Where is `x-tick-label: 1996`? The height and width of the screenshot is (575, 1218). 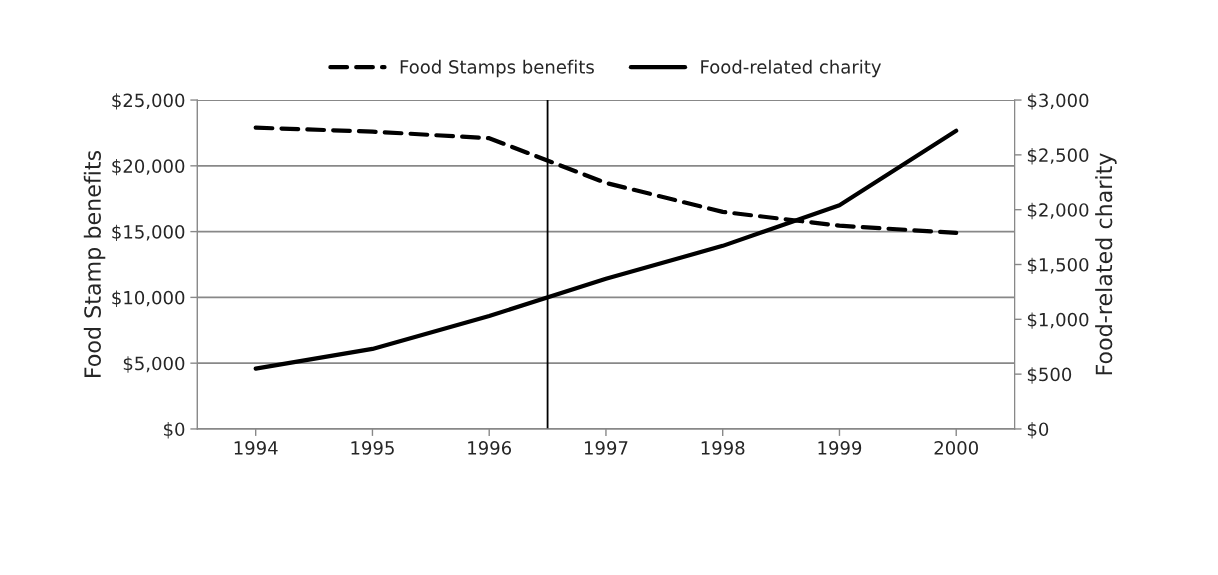 x-tick-label: 1996 is located at coordinates (490, 448).